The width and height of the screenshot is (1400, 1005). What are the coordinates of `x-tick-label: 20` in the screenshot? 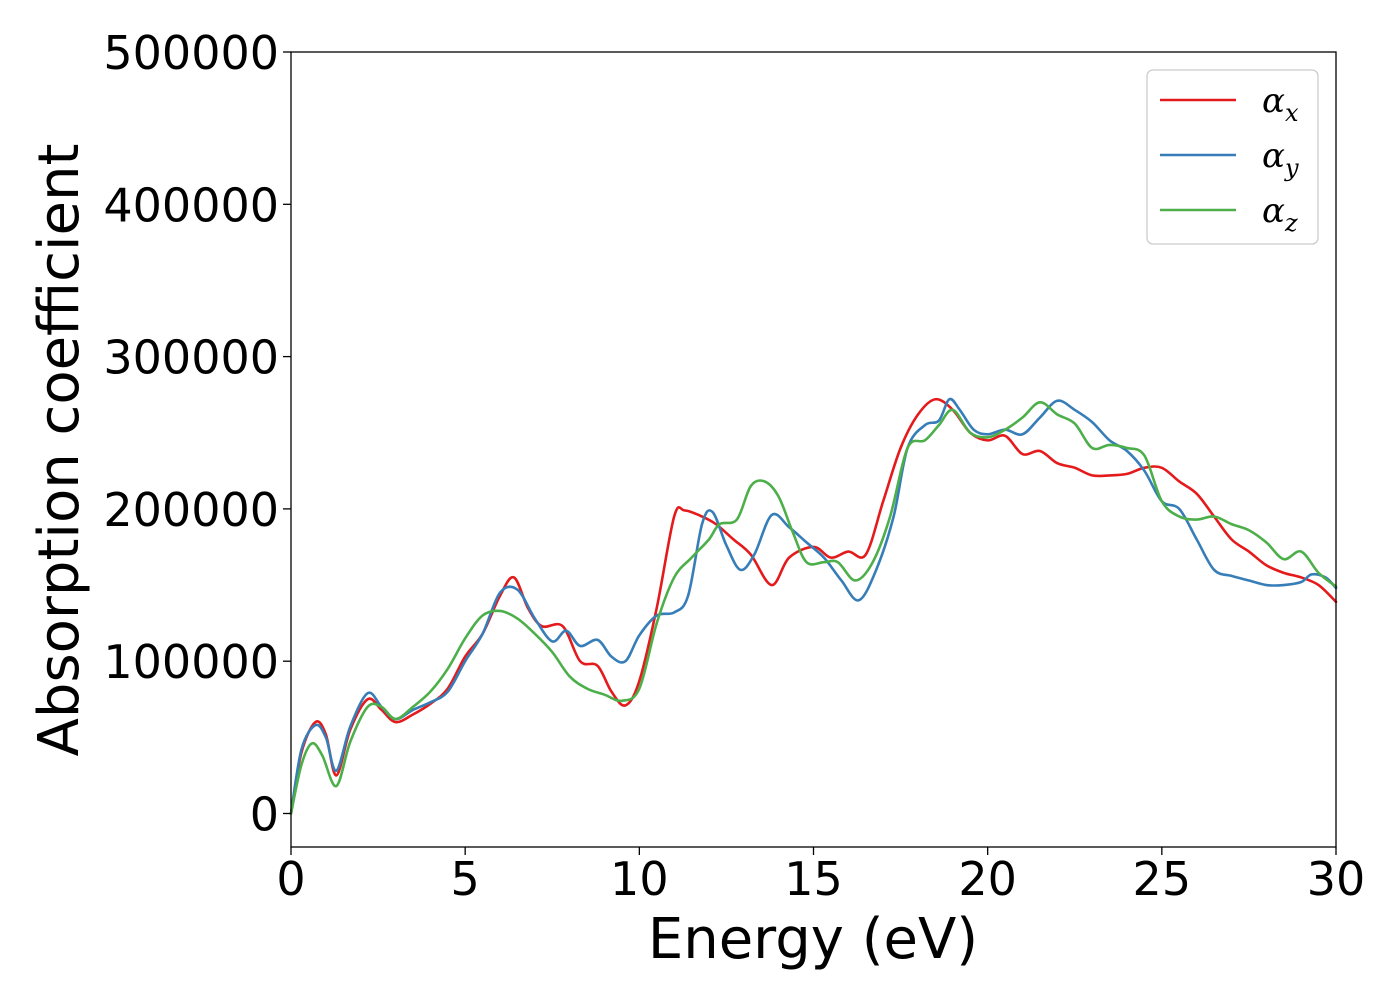 It's located at (987, 879).